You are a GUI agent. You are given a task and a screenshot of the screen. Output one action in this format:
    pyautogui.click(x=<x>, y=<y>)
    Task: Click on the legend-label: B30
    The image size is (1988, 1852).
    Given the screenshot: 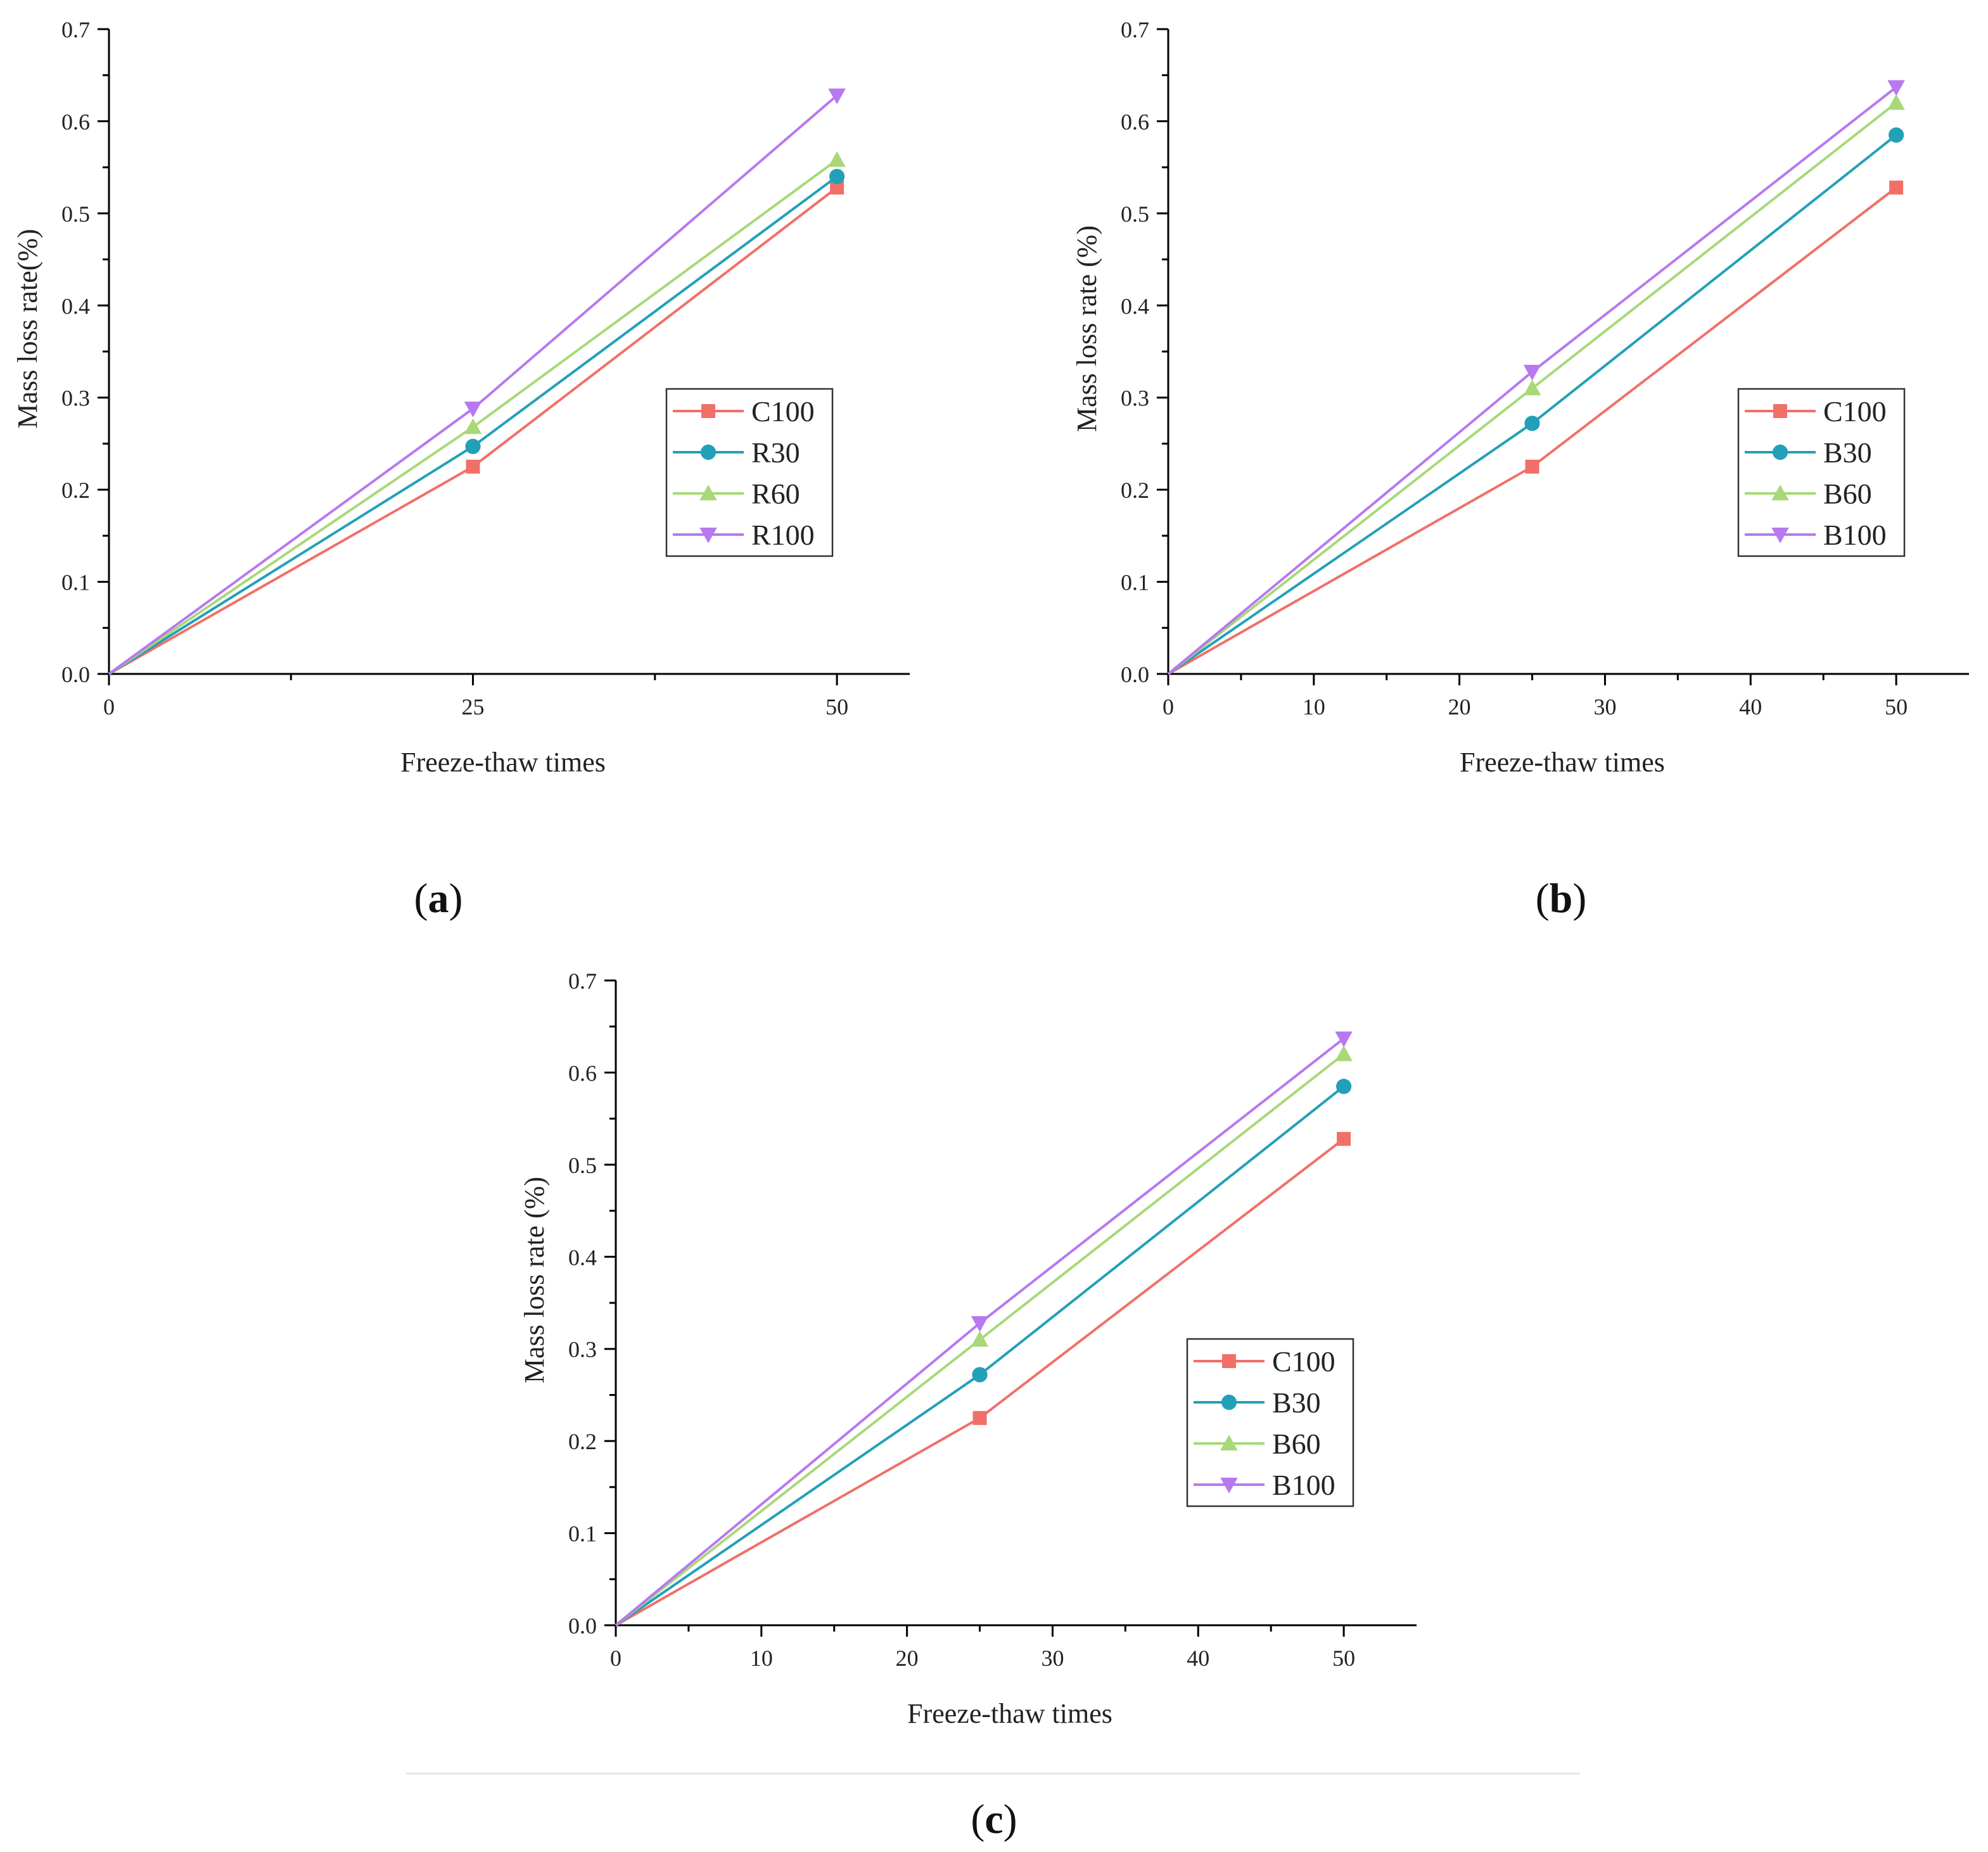 What is the action you would take?
    pyautogui.click(x=1847, y=452)
    